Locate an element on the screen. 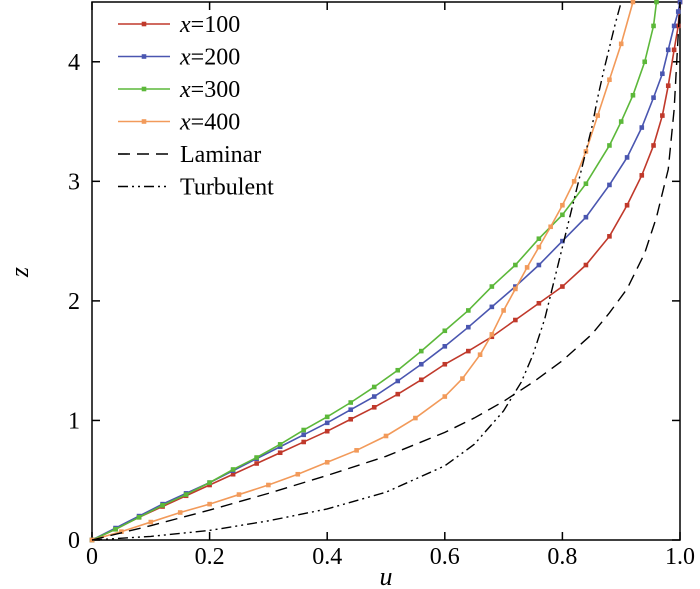 This screenshot has width=700, height=589. legend-label-val: =100 is located at coordinates (216, 25).